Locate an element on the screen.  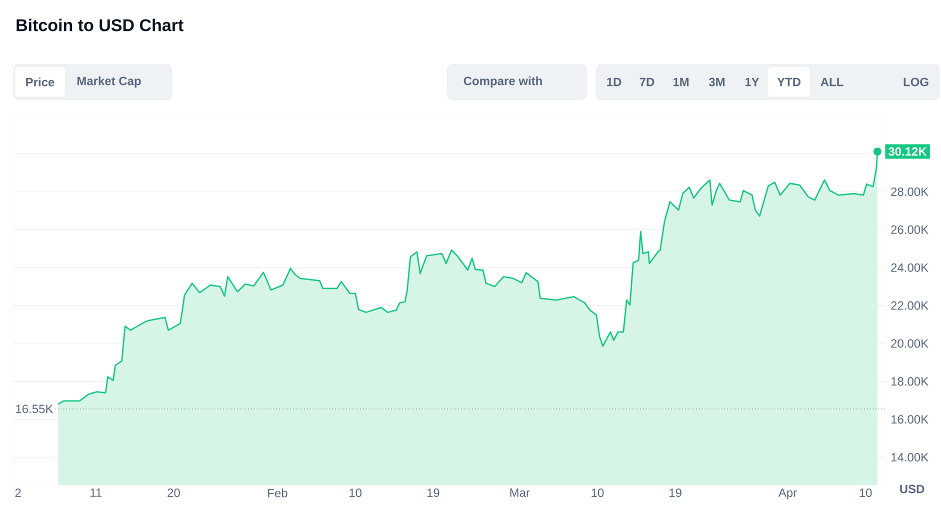
x-tick-label: 11 is located at coordinates (96, 492).